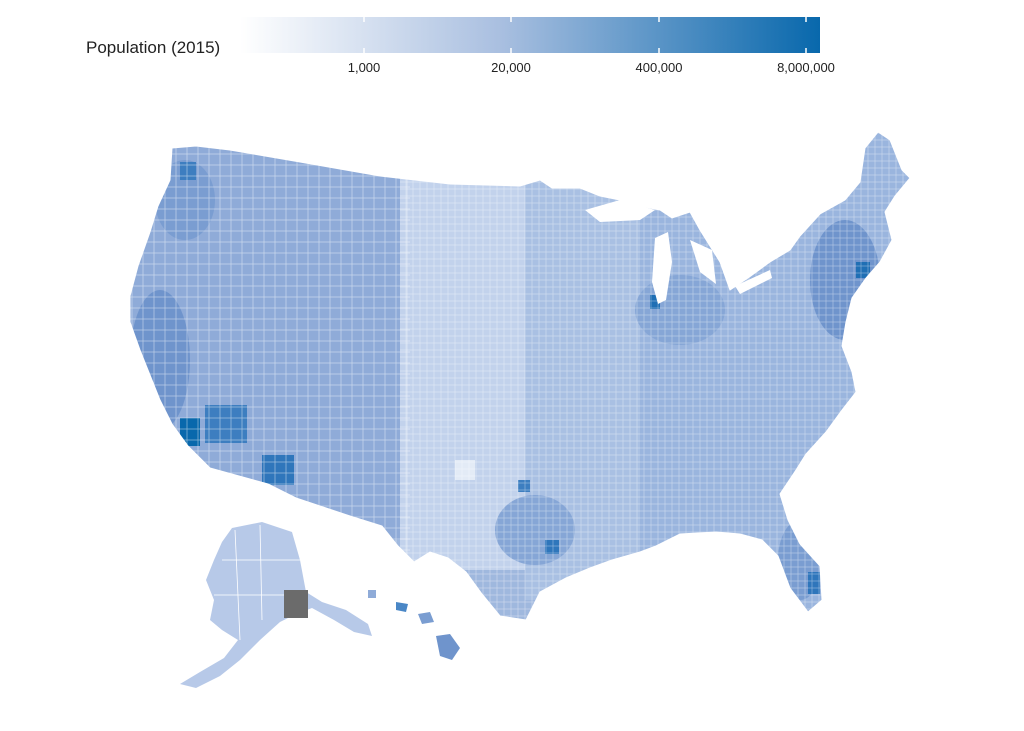 The height and width of the screenshot is (731, 1024). I want to click on county-missing-data, so click(296, 604).